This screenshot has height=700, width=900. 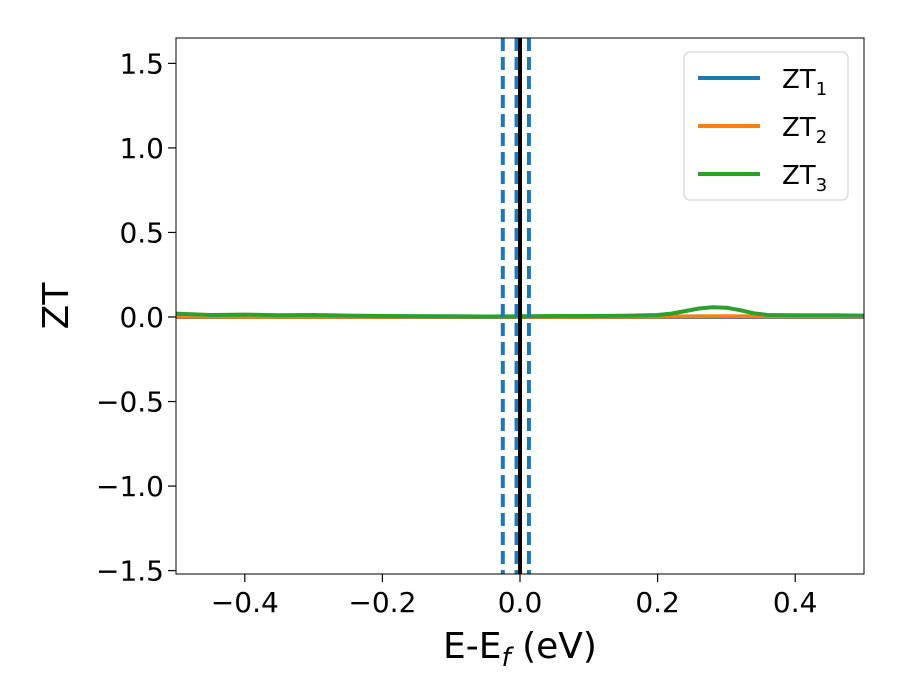 What do you see at coordinates (520, 602) in the screenshot?
I see `x-tick-label: 0.0` at bounding box center [520, 602].